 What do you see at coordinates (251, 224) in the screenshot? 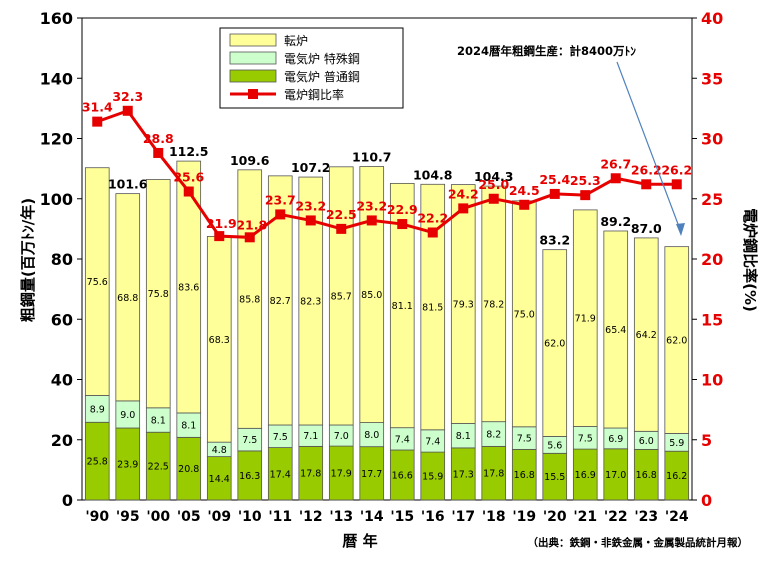
I see `ratio-label-5: 21.8` at bounding box center [251, 224].